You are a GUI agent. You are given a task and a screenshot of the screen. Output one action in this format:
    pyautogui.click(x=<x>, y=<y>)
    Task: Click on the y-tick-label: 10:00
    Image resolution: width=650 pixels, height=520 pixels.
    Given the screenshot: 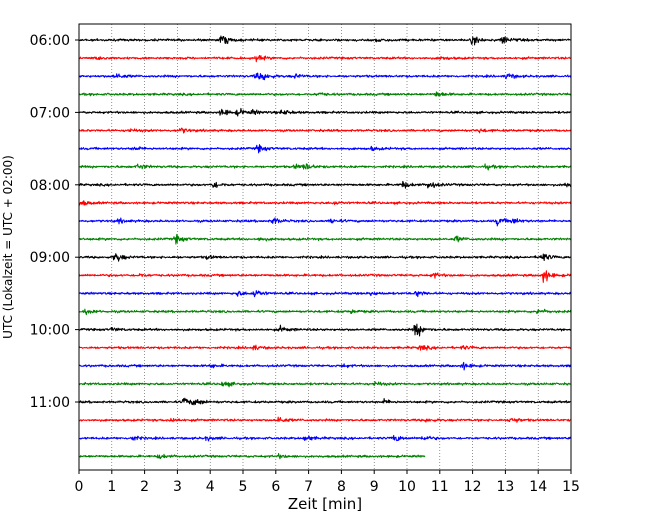 What is the action you would take?
    pyautogui.click(x=50, y=331)
    